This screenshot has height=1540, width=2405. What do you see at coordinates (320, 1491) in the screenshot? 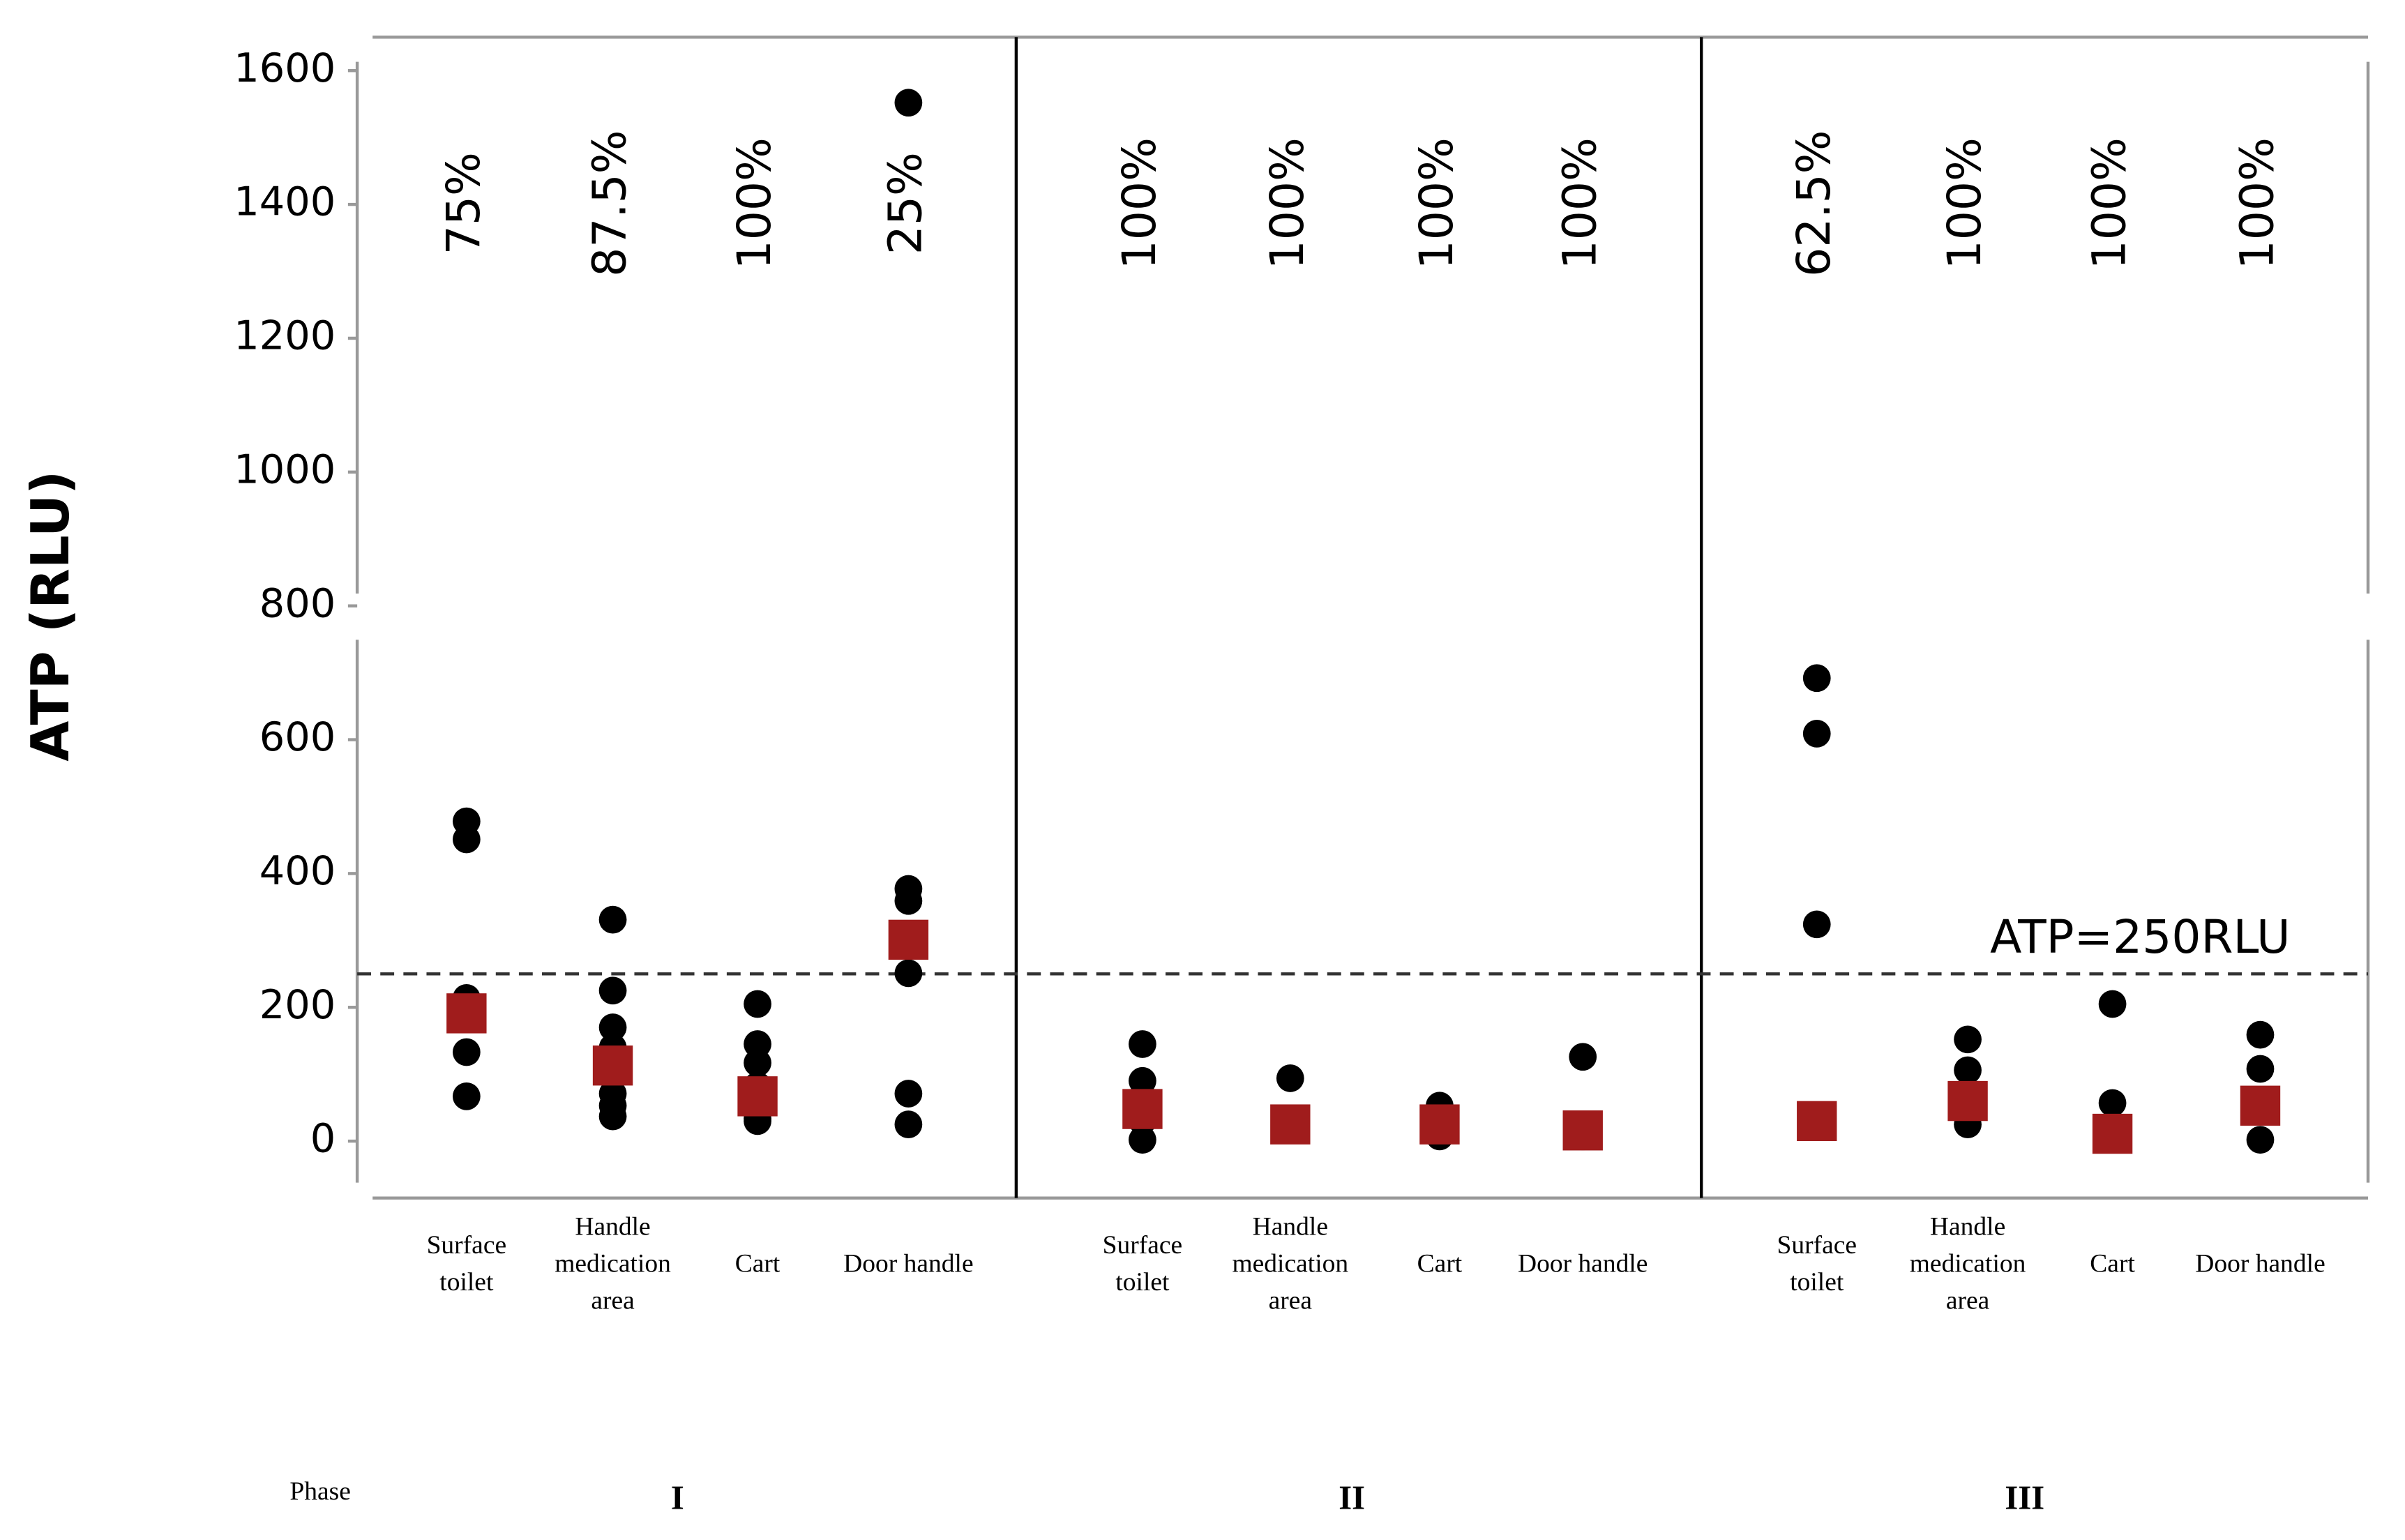
I see `phase-label: Phase` at bounding box center [320, 1491].